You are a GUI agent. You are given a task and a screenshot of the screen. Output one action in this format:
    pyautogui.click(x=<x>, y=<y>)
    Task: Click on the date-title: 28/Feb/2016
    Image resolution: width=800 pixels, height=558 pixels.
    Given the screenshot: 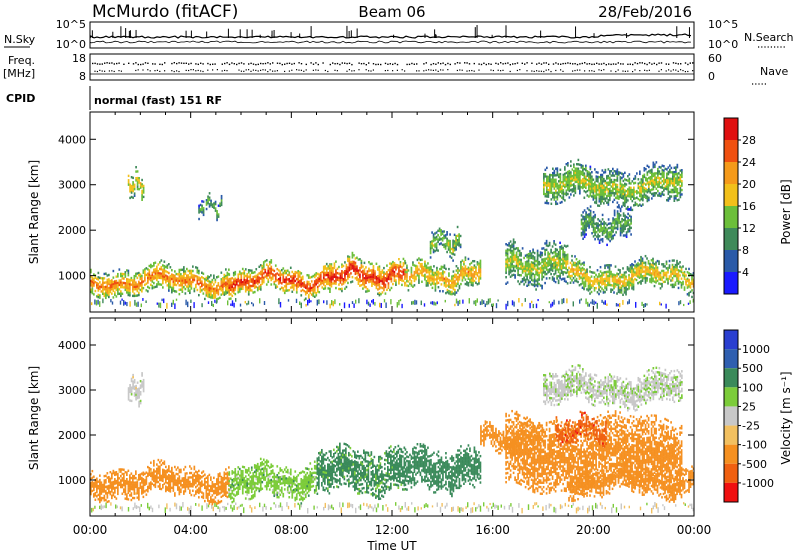 What is the action you would take?
    pyautogui.click(x=645, y=12)
    